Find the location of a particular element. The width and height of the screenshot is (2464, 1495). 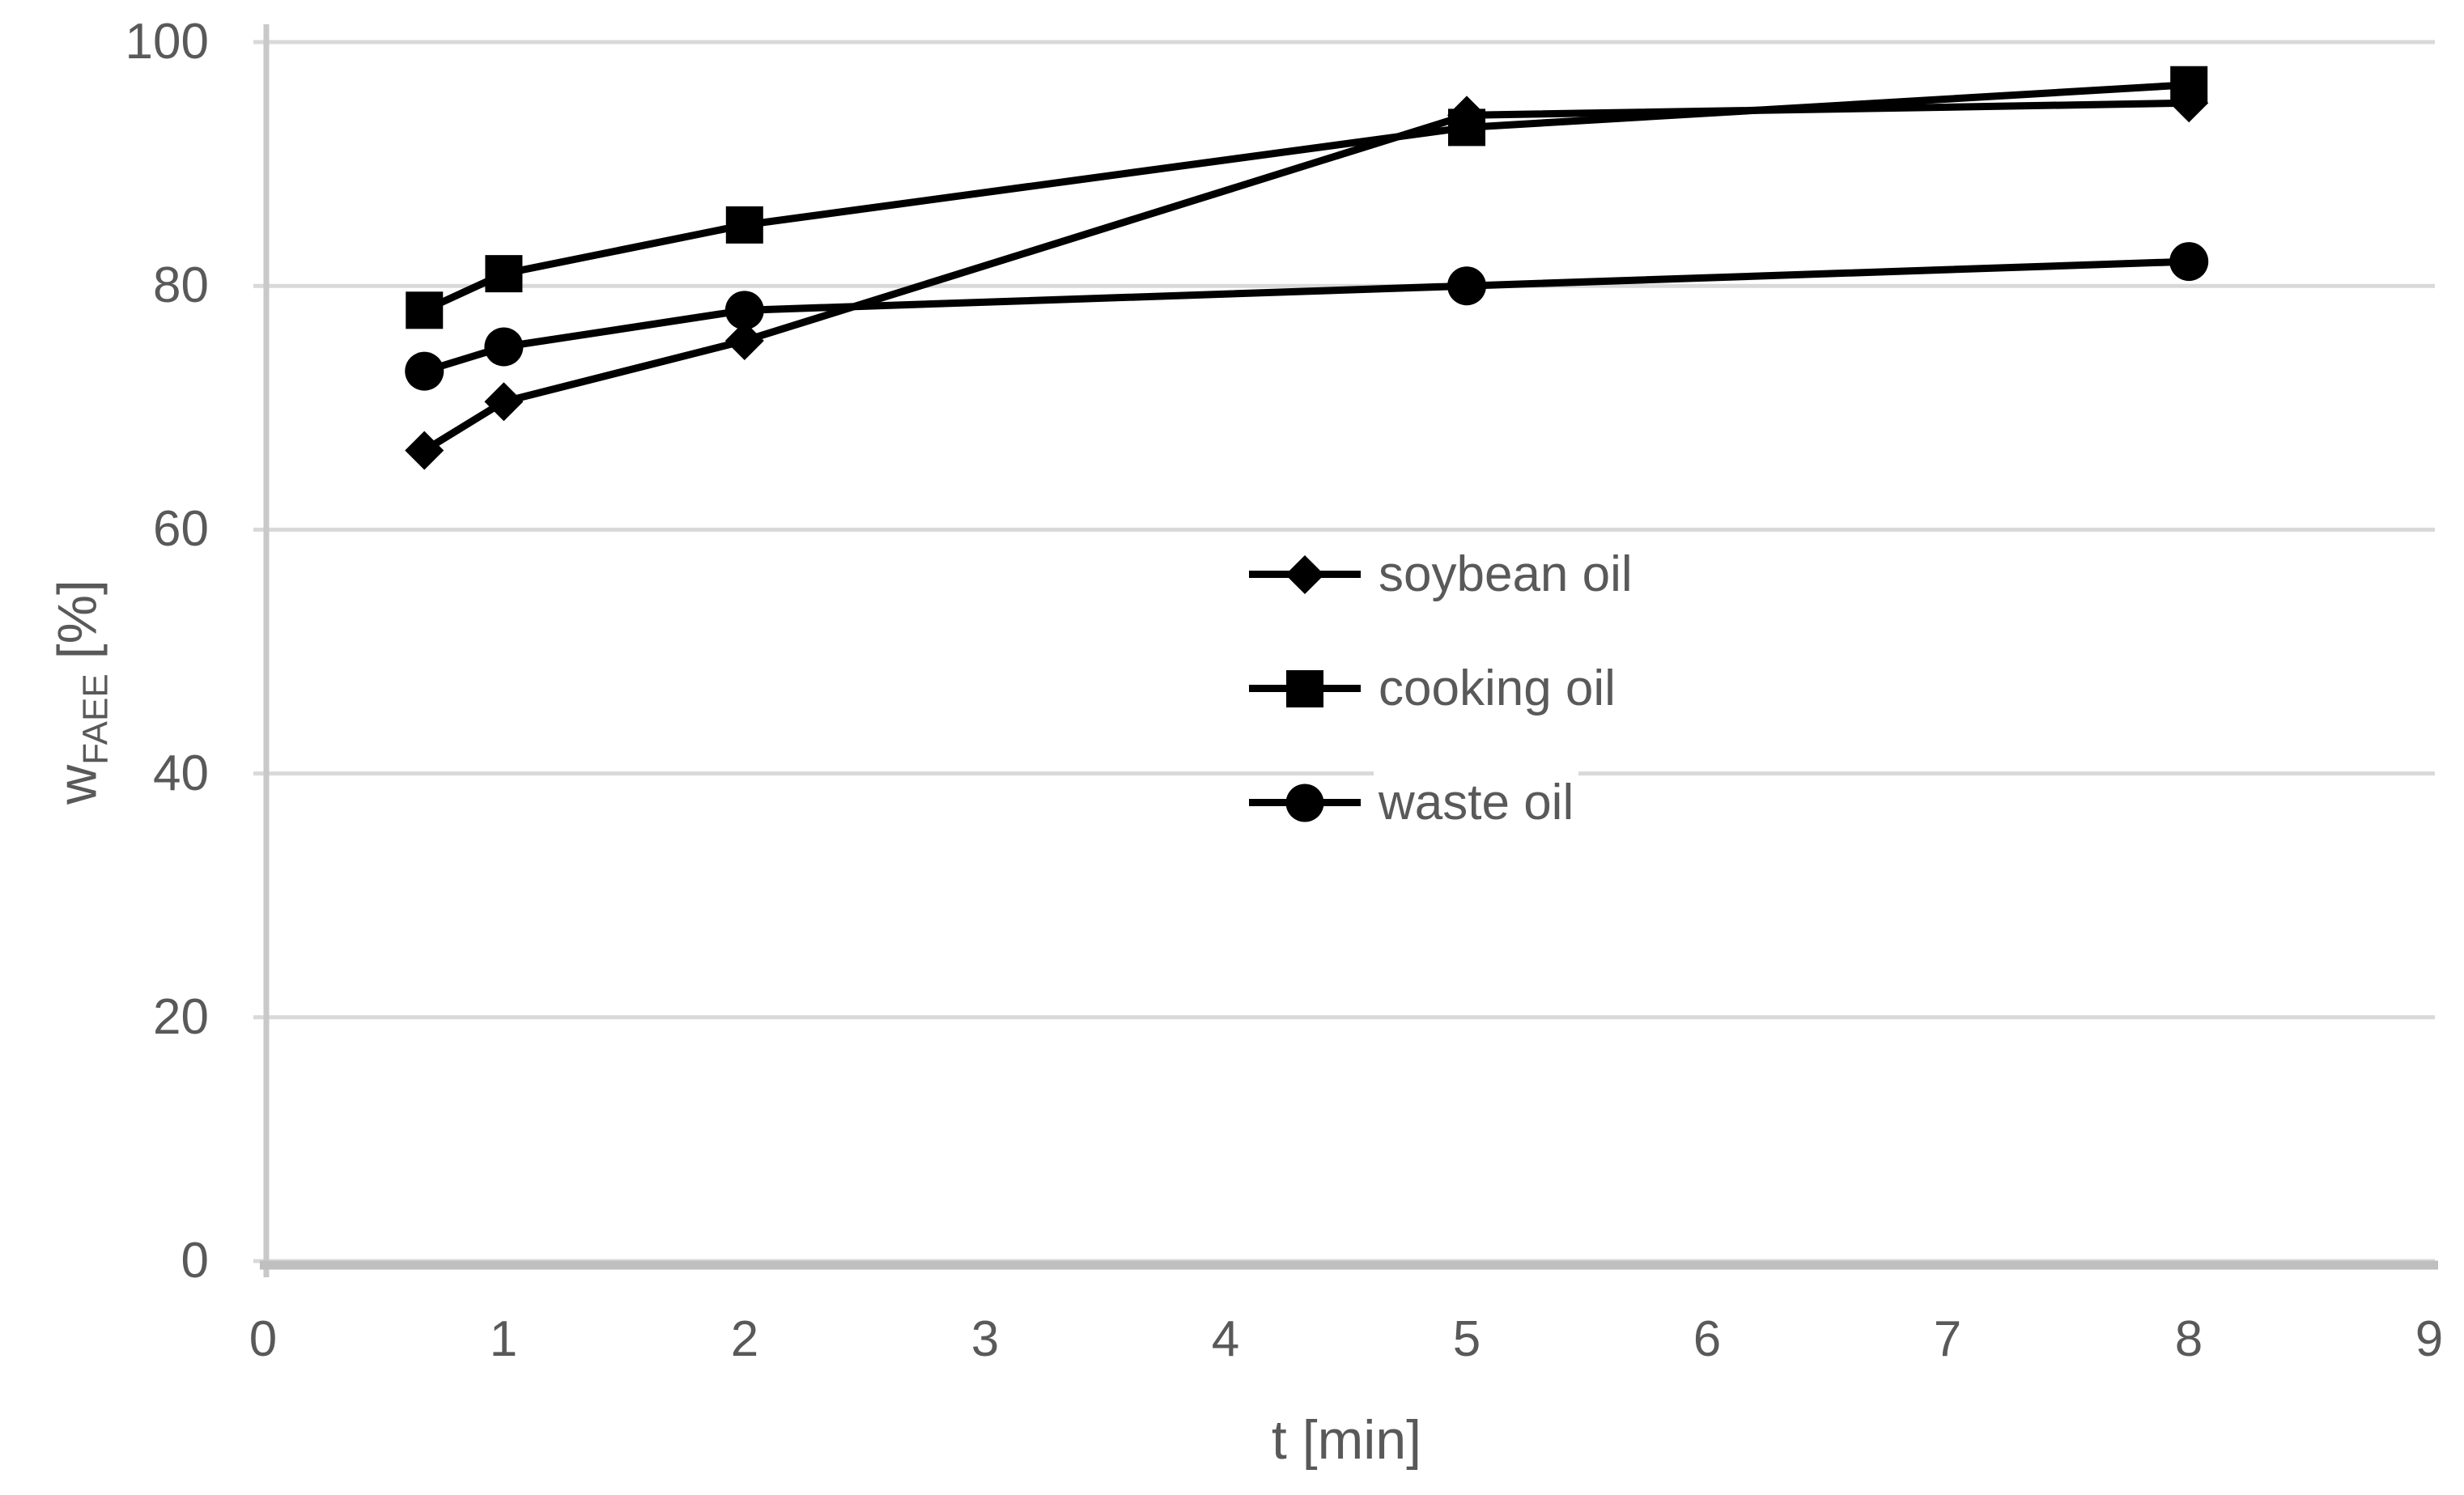

y-tick-label-0: 0 is located at coordinates (195, 1261).